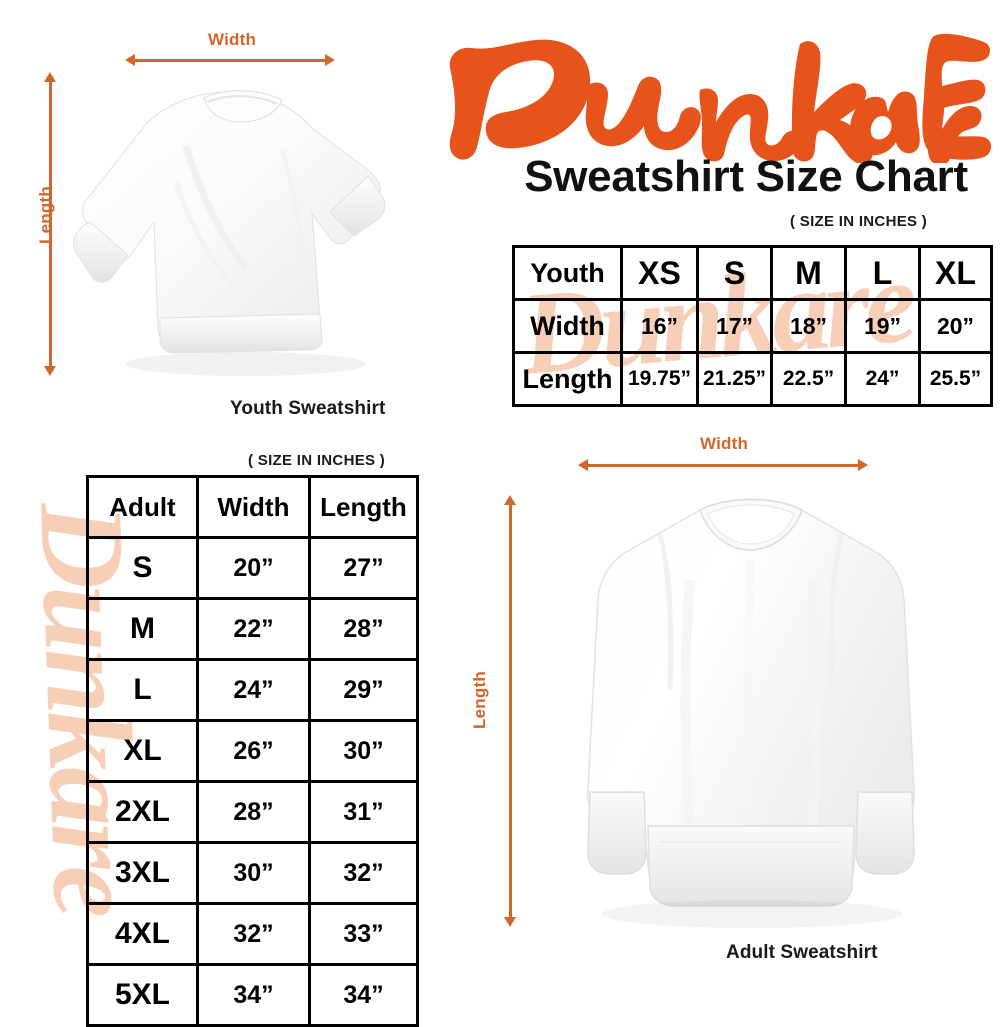 The image size is (1000, 1027). I want to click on adult-width-2: 24”, so click(253, 690).